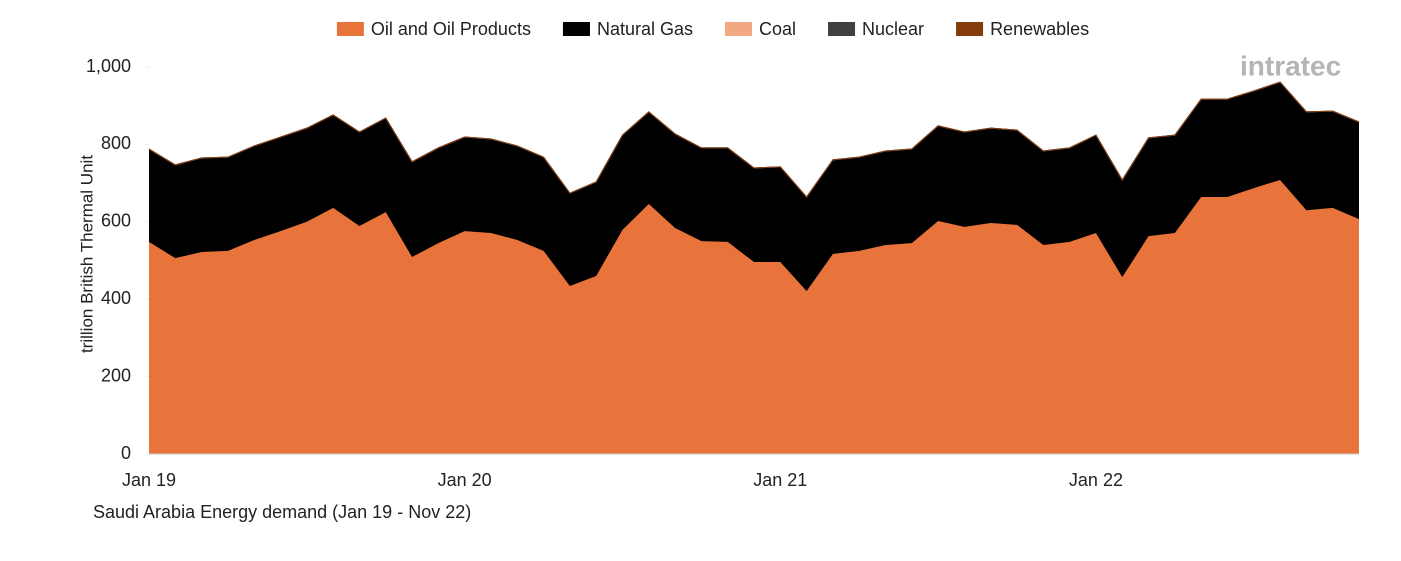 This screenshot has height=561, width=1401. I want to click on legend-label: Nuclear, so click(893, 29).